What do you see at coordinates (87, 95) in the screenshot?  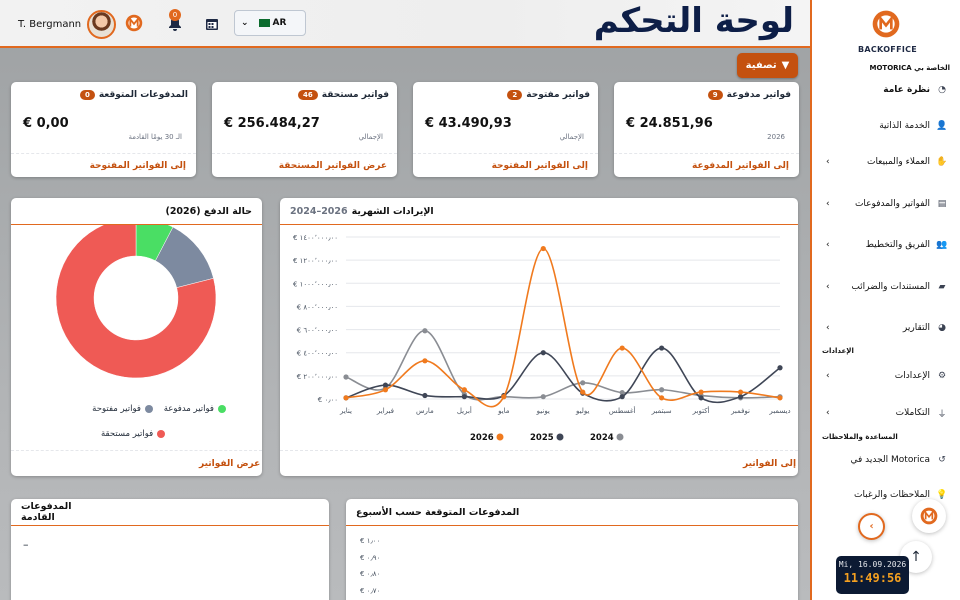 I see `kpi-count-badge: 0` at bounding box center [87, 95].